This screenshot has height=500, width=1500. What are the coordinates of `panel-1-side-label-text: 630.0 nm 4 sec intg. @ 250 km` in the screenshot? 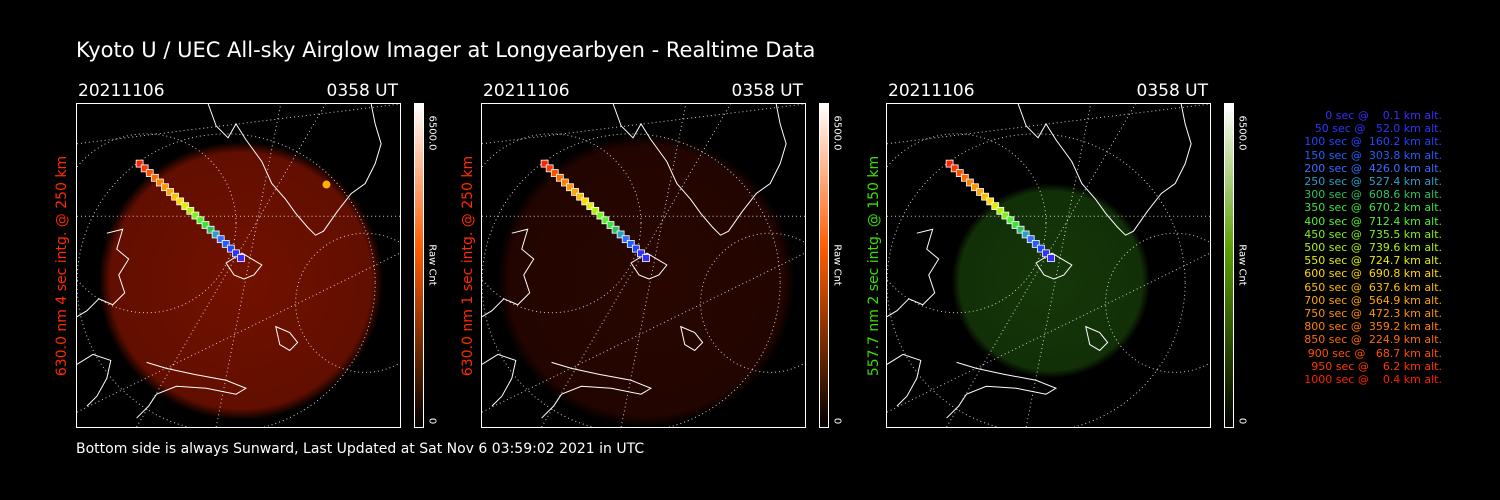 It's located at (62, 265).